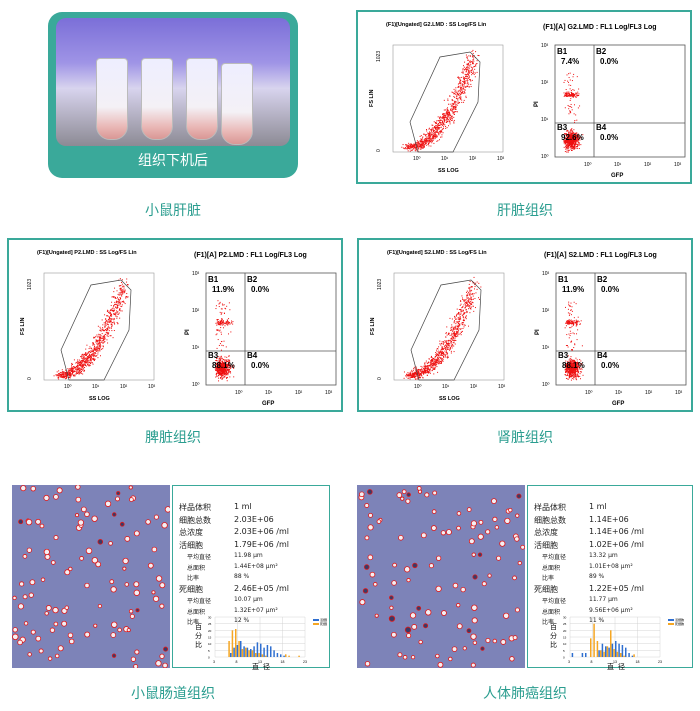 The image size is (700, 711). Describe the element at coordinates (610, 289) in the screenshot. I see `quadrant-value: 0.0%` at that location.